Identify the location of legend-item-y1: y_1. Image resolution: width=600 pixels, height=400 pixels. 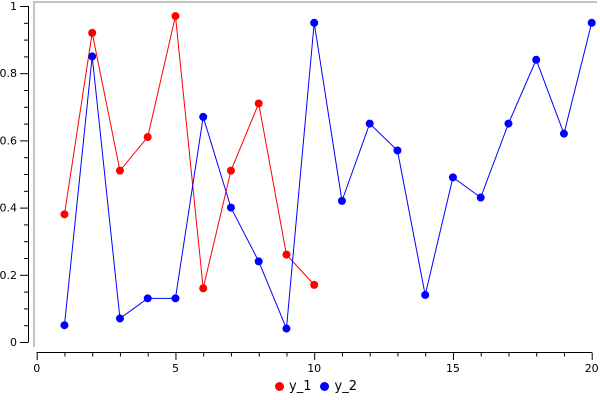
(293, 386).